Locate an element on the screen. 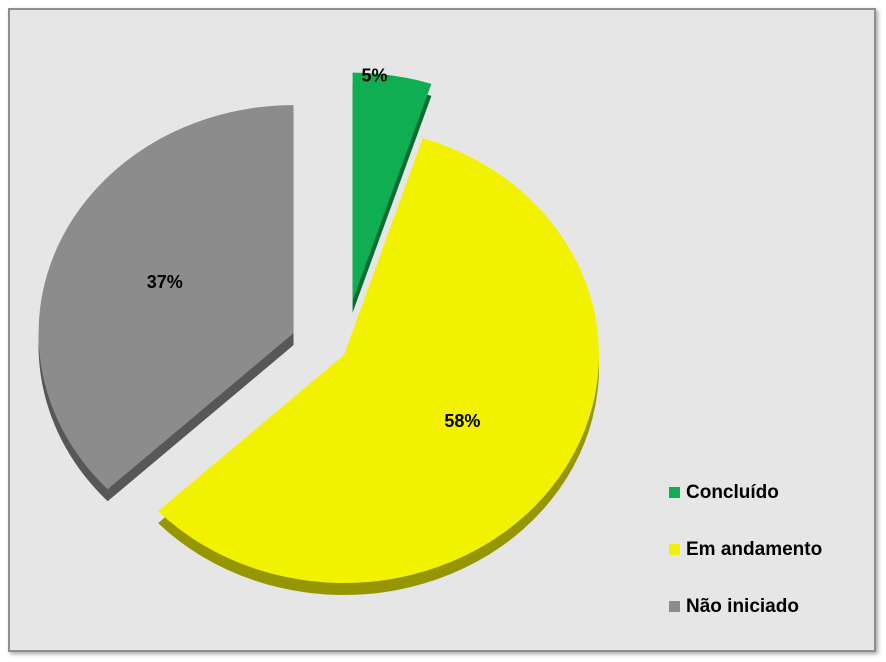  legend-item-concluido: Concluído is located at coordinates (745, 492).